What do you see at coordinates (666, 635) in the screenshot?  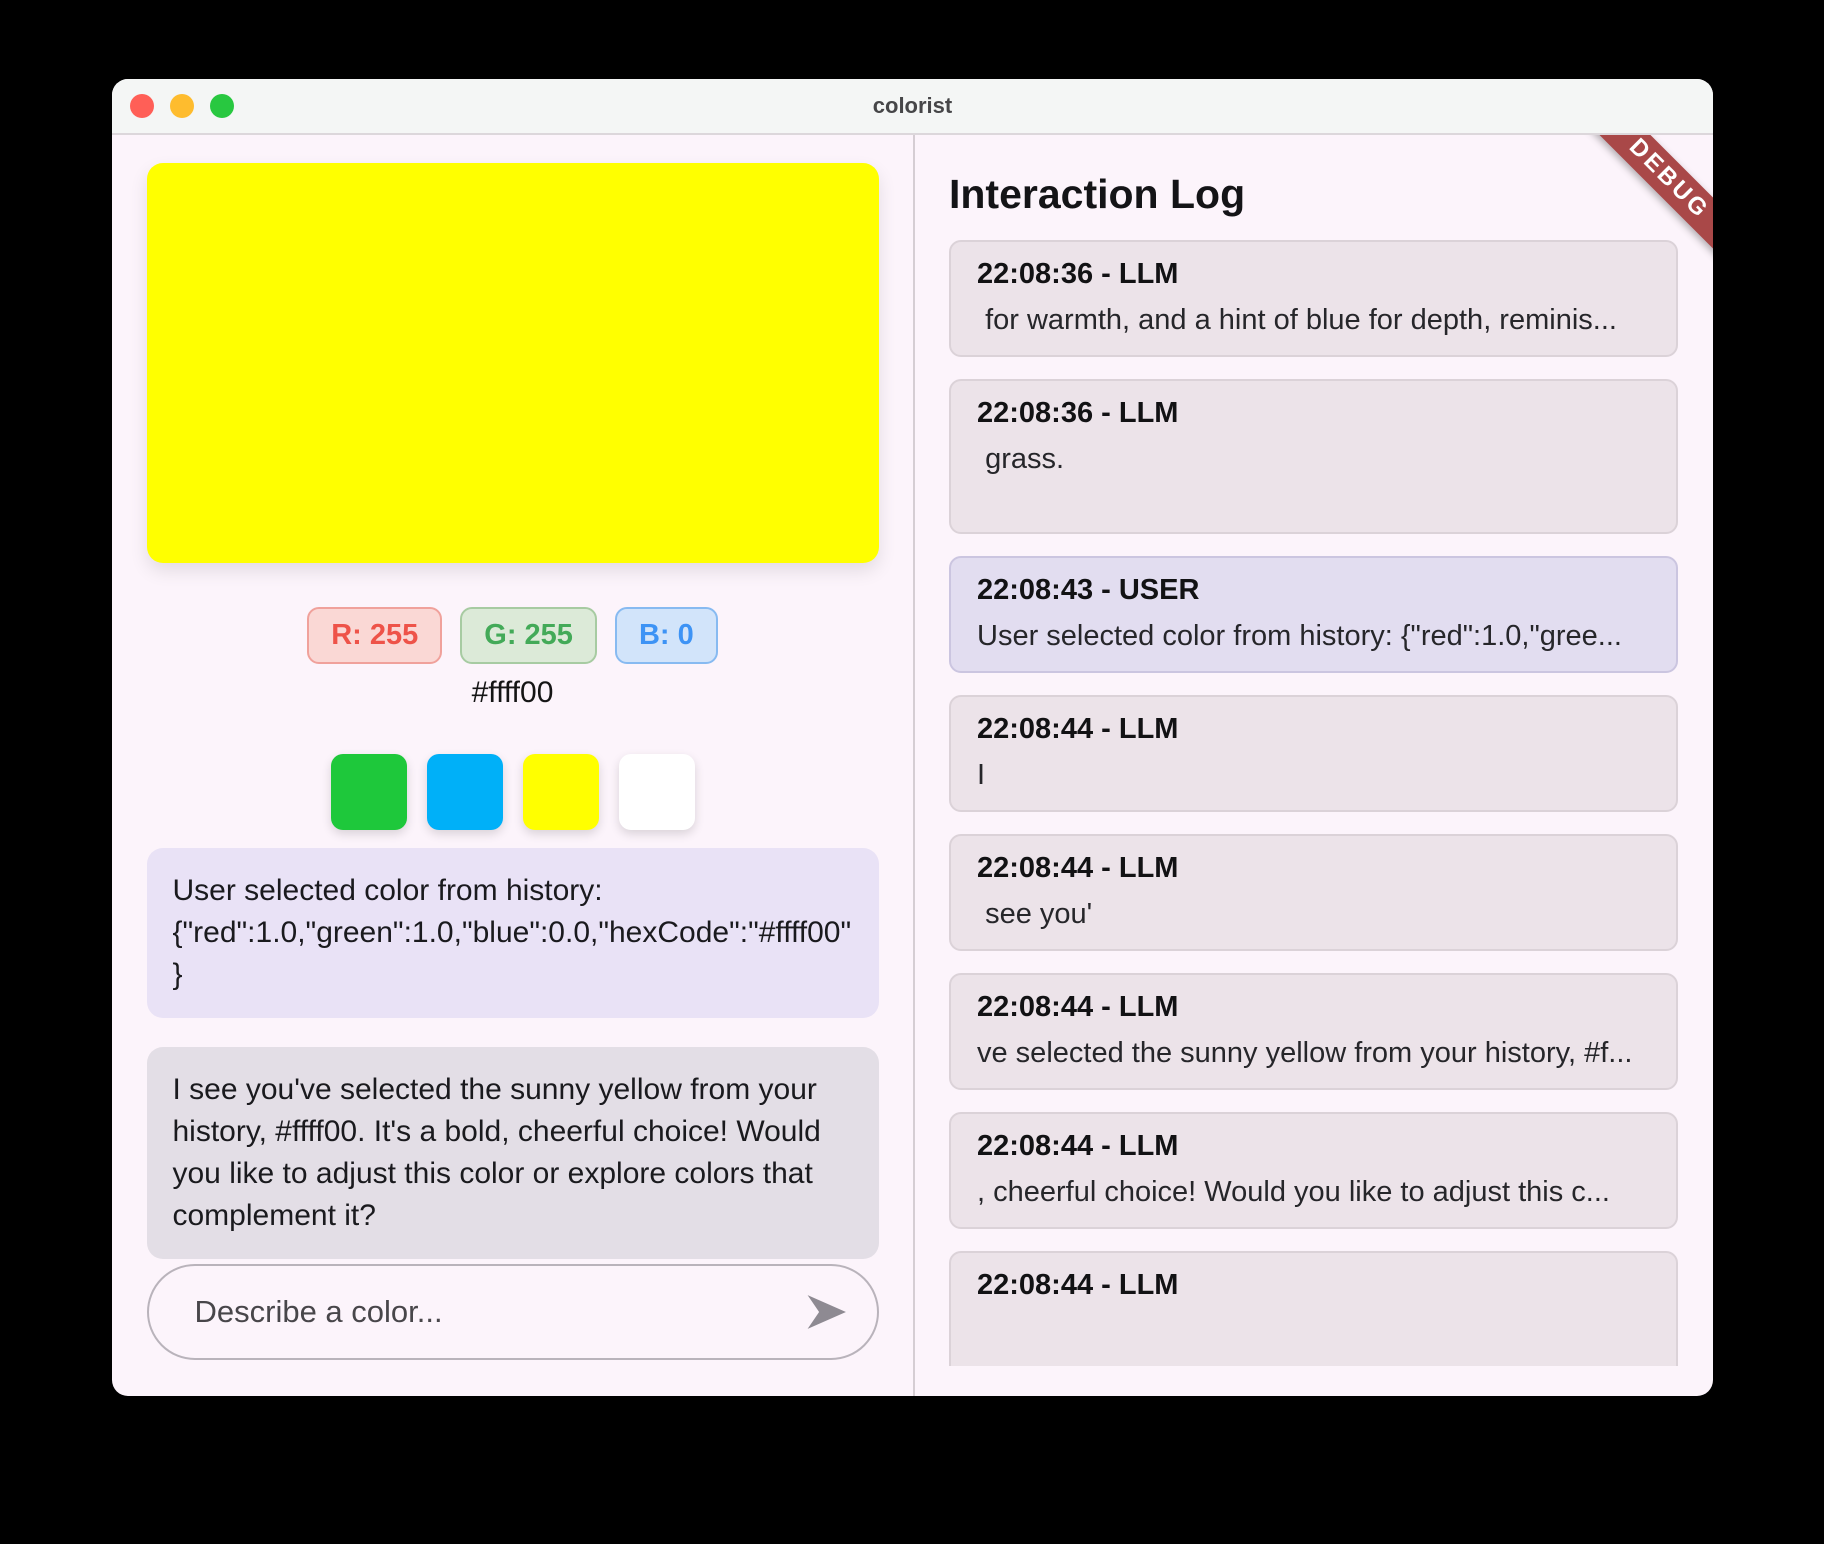 I see `blue-value-badge: B: 0` at bounding box center [666, 635].